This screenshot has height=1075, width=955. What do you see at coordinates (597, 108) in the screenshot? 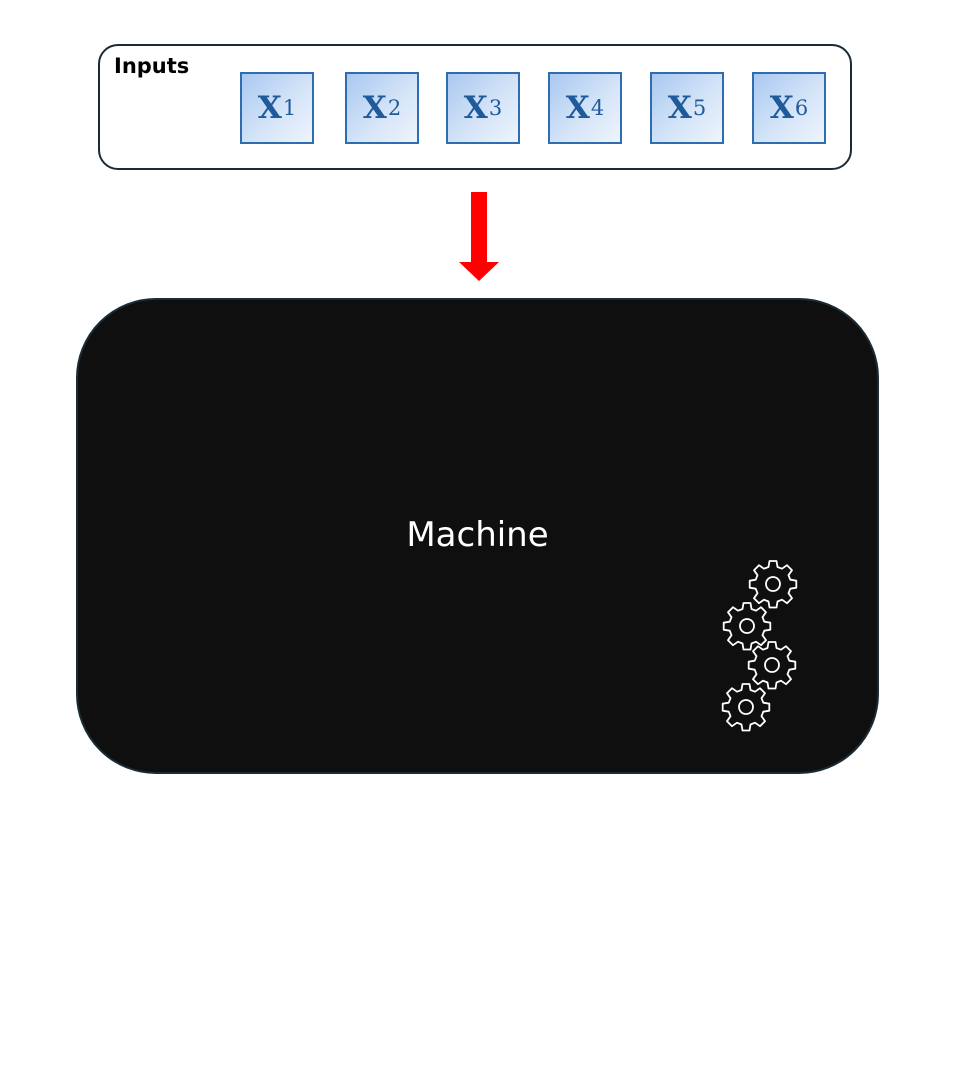
I see `input-subscript: 4` at bounding box center [597, 108].